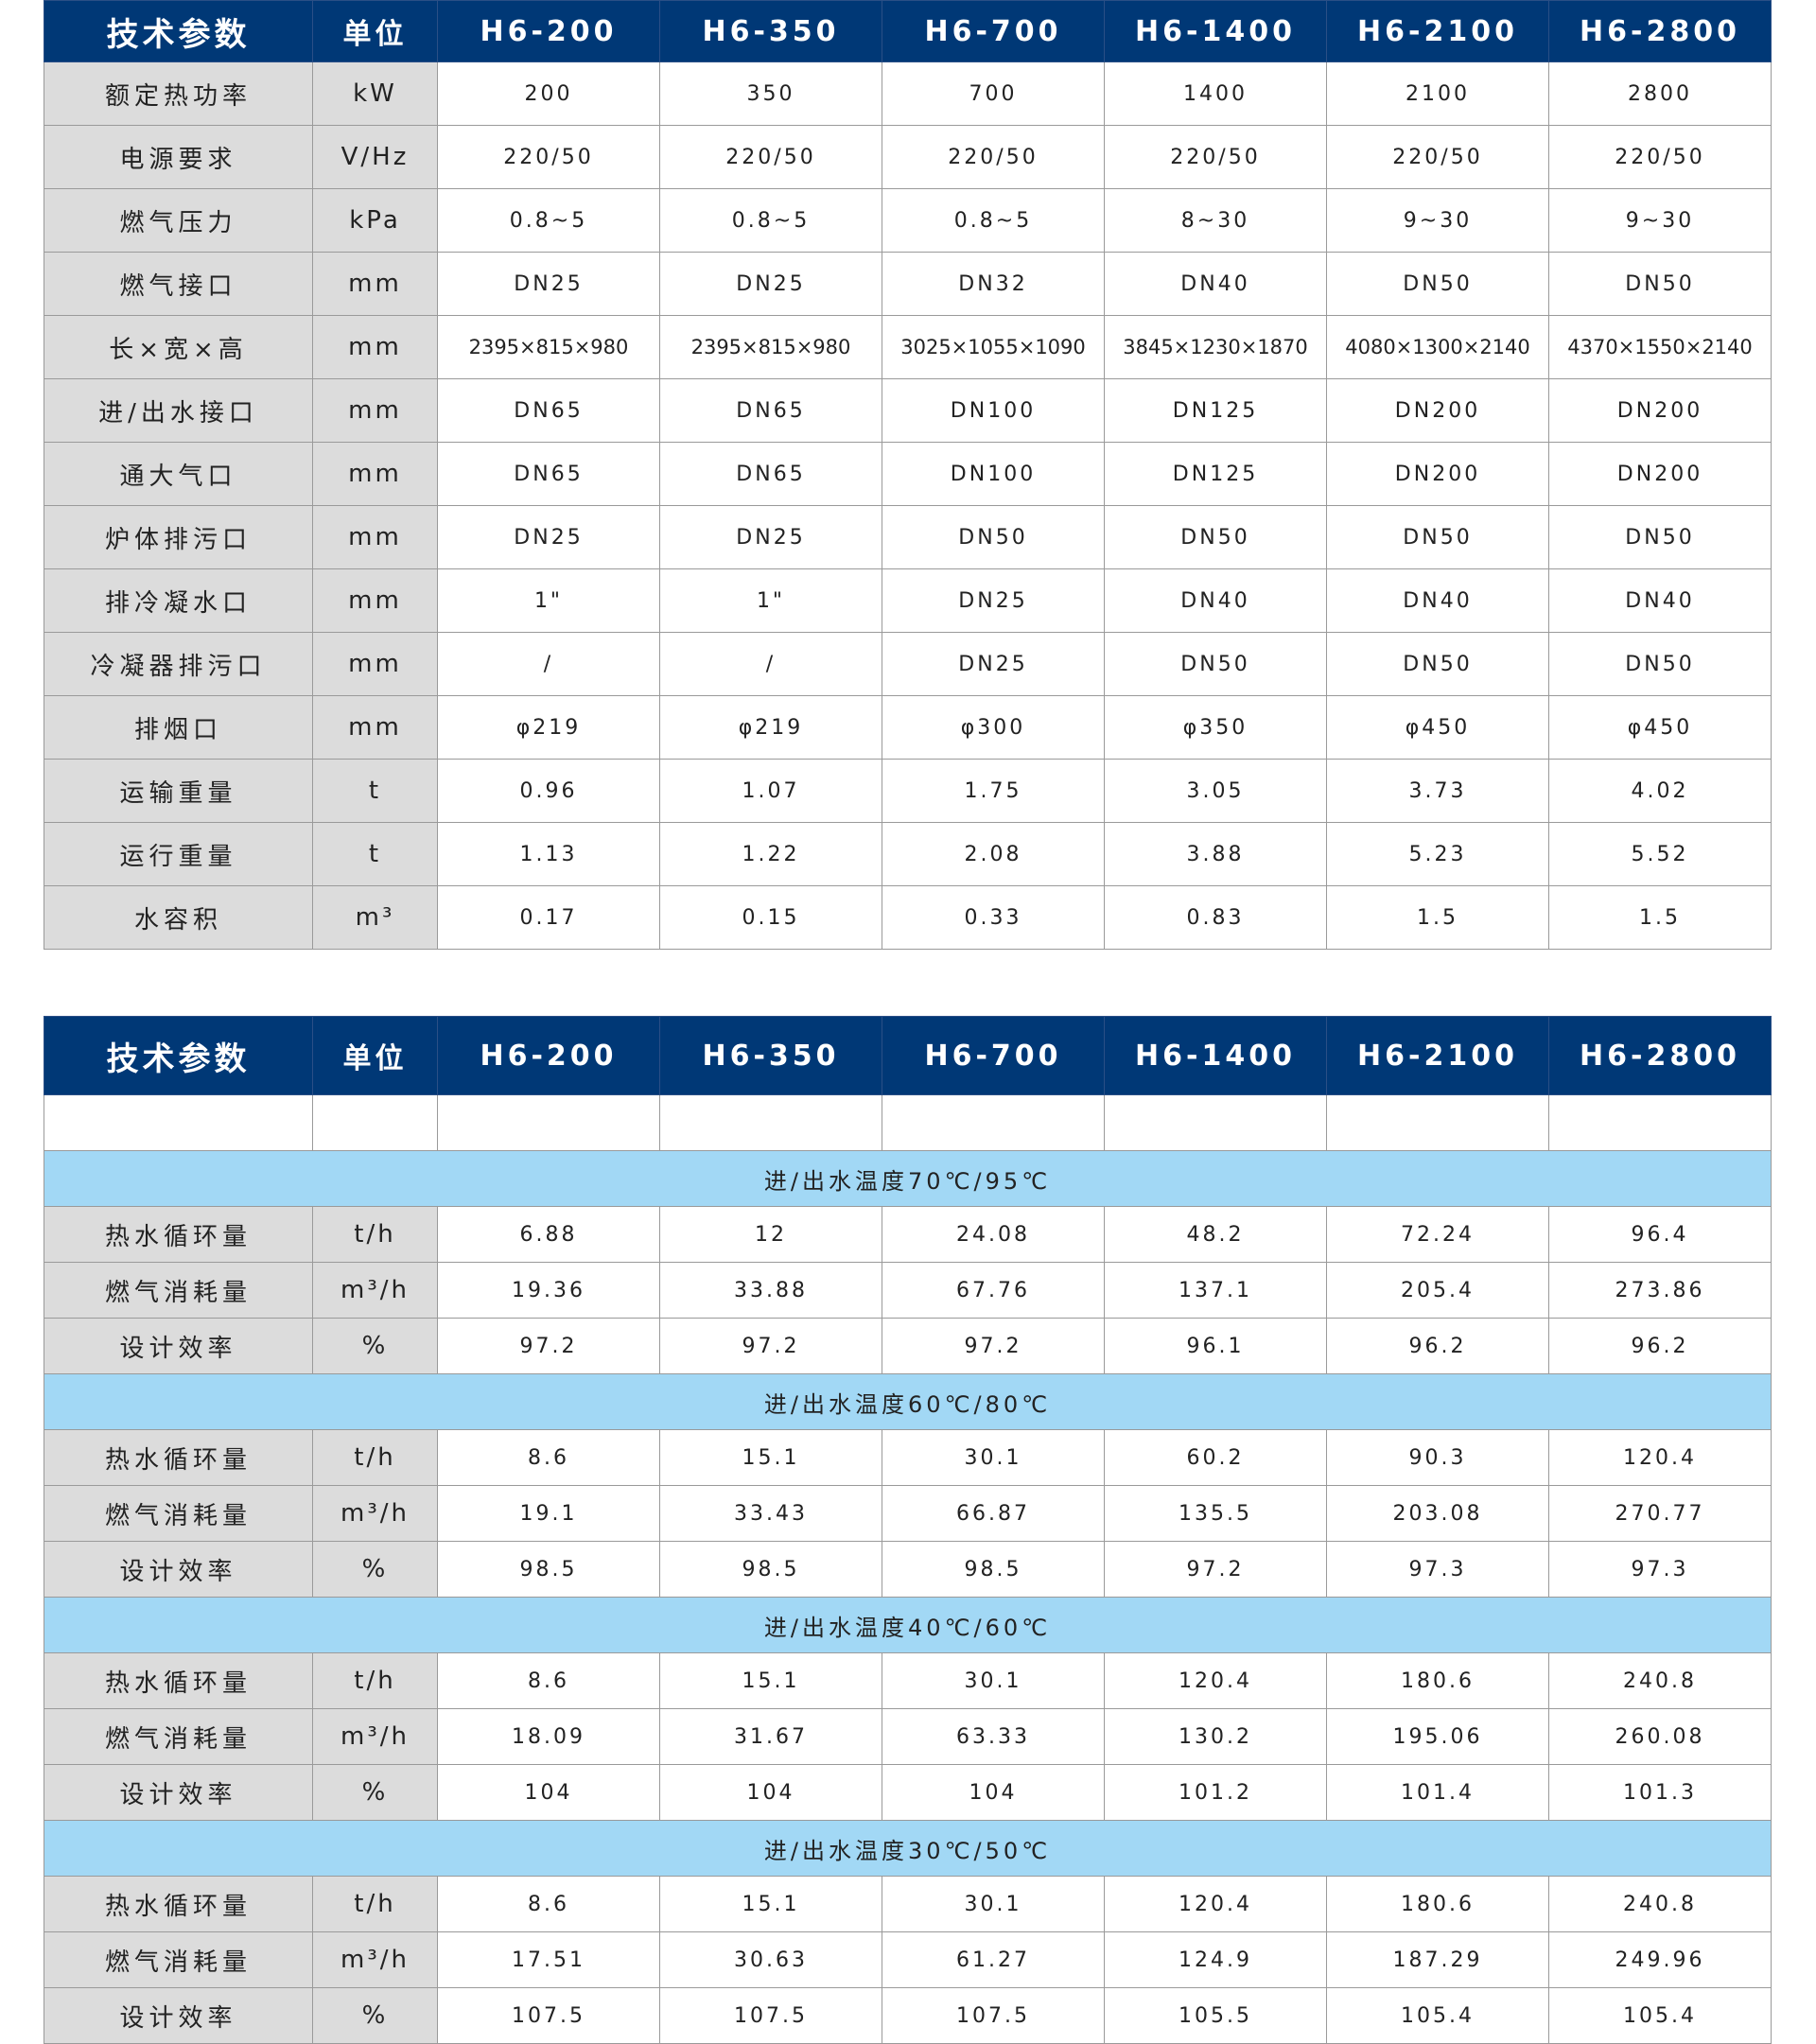 This screenshot has height=2044, width=1816. What do you see at coordinates (908, 474) in the screenshot?
I see `table-row: 通大气口 mm DN65 DN65 DN100 DN125 DN200 DN200` at bounding box center [908, 474].